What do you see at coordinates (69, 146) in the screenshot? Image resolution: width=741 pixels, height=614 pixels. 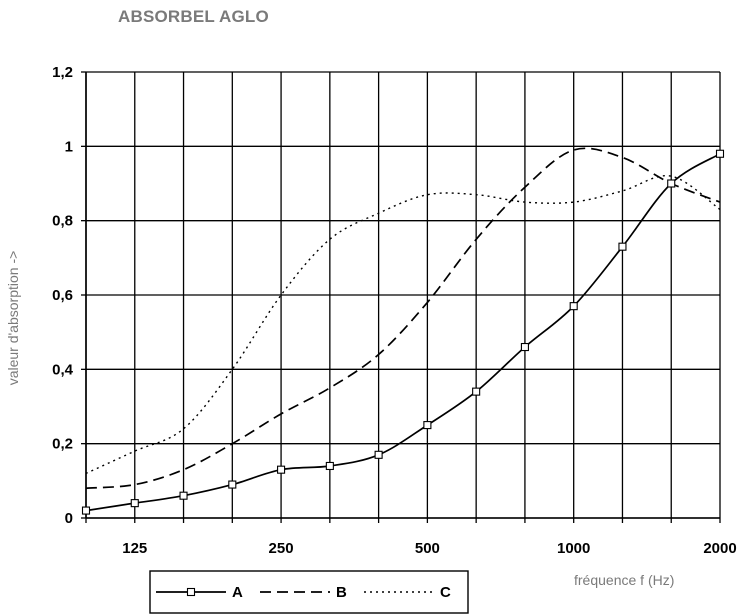 I see `y-tick-label: 1` at bounding box center [69, 146].